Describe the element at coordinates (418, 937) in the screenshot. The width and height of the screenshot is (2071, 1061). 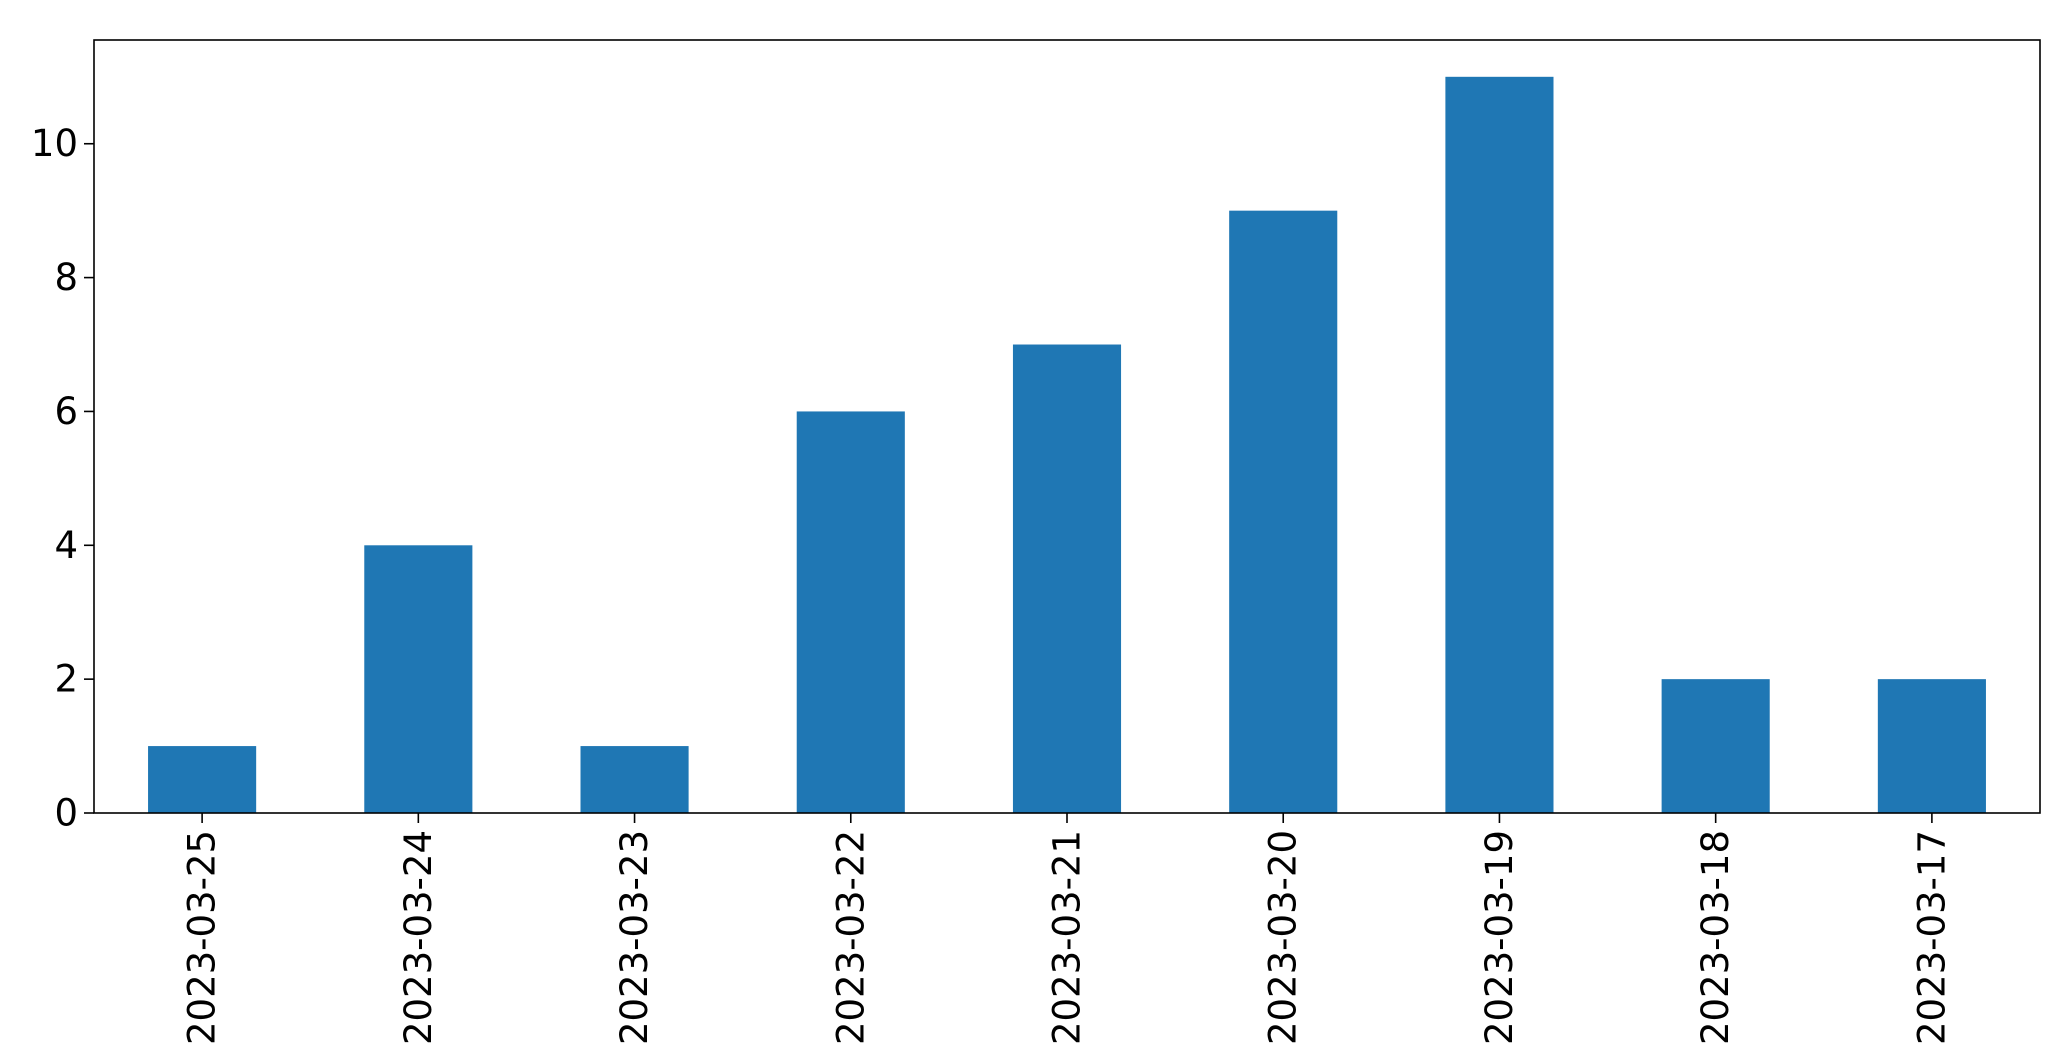
I see `x-tick-label: 2023-03-24` at that location.